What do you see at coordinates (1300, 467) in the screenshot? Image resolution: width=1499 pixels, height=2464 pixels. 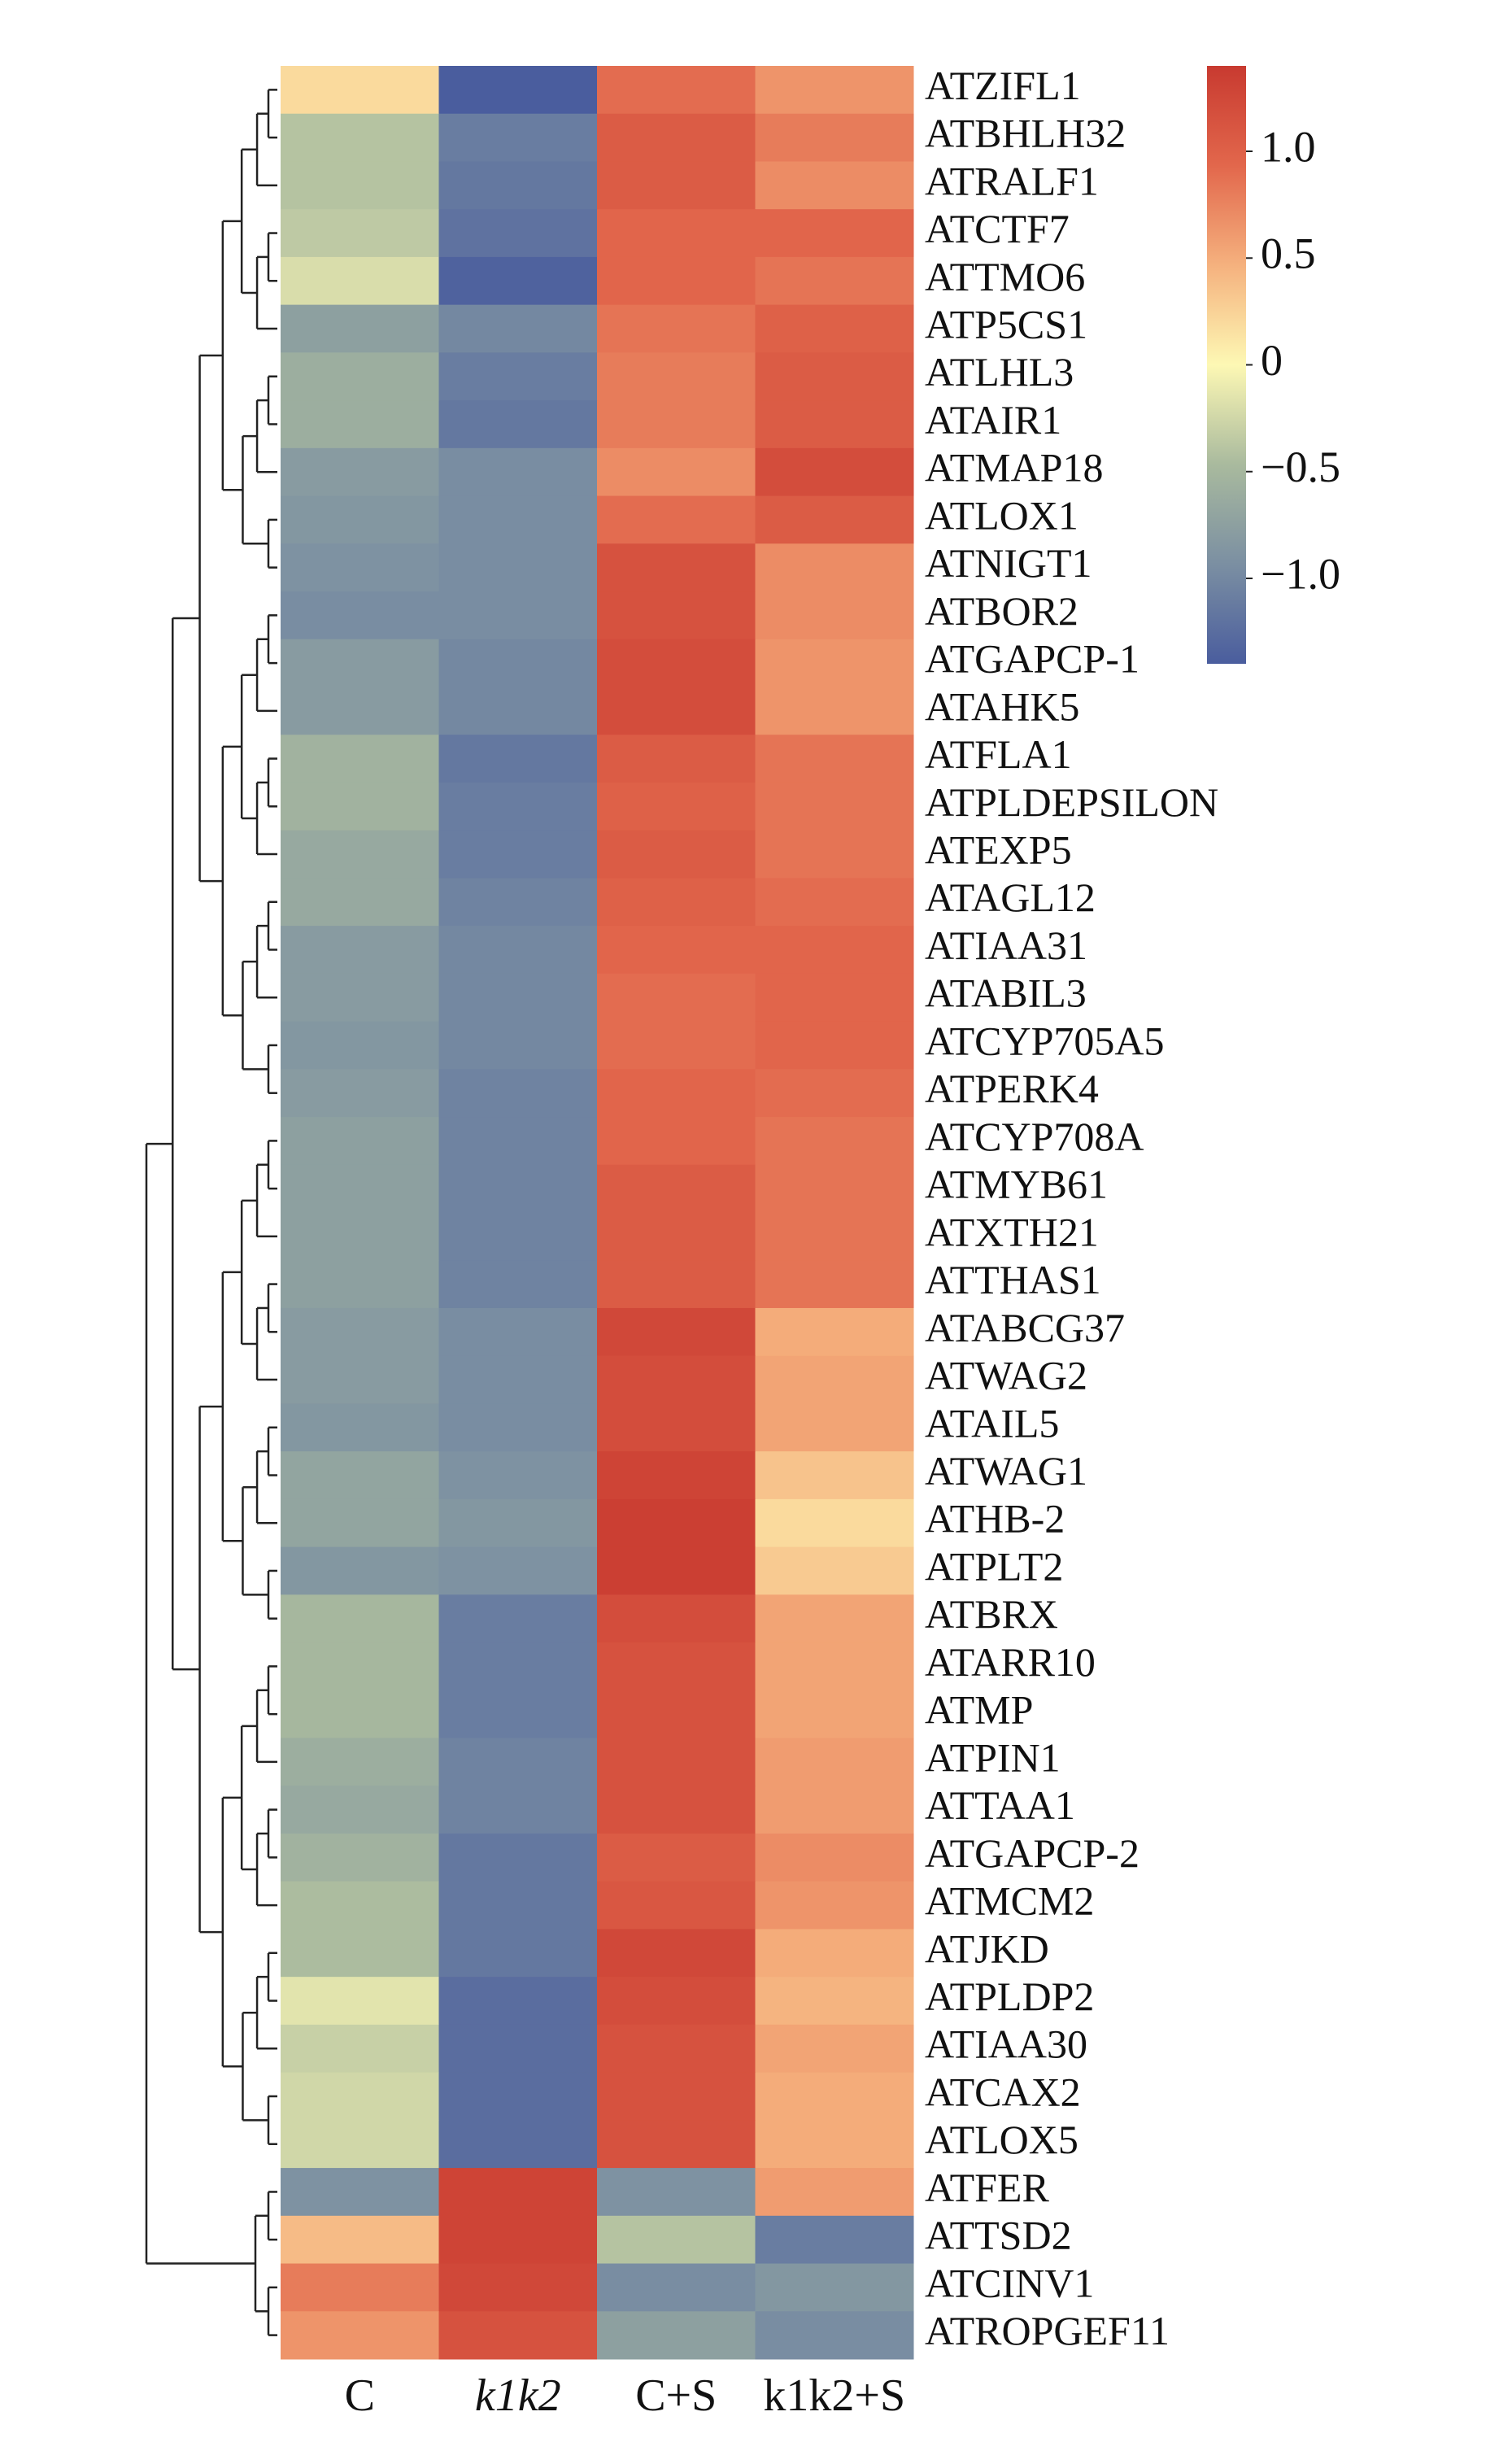 I see `color-tick-label: −0.5` at bounding box center [1300, 467].